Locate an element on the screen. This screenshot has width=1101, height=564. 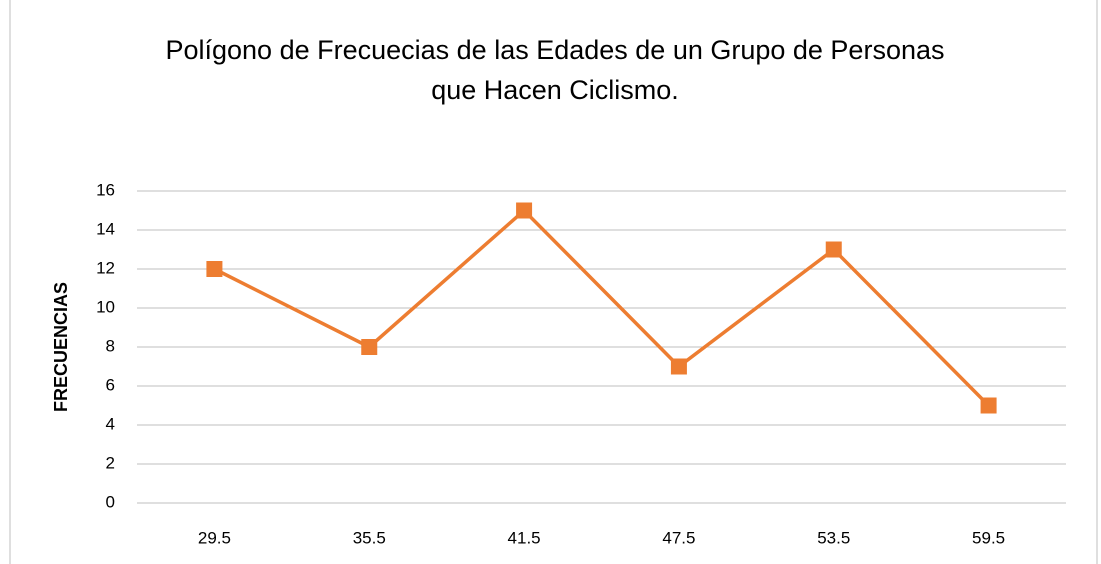
y-tick-label: 4 is located at coordinates (110, 423).